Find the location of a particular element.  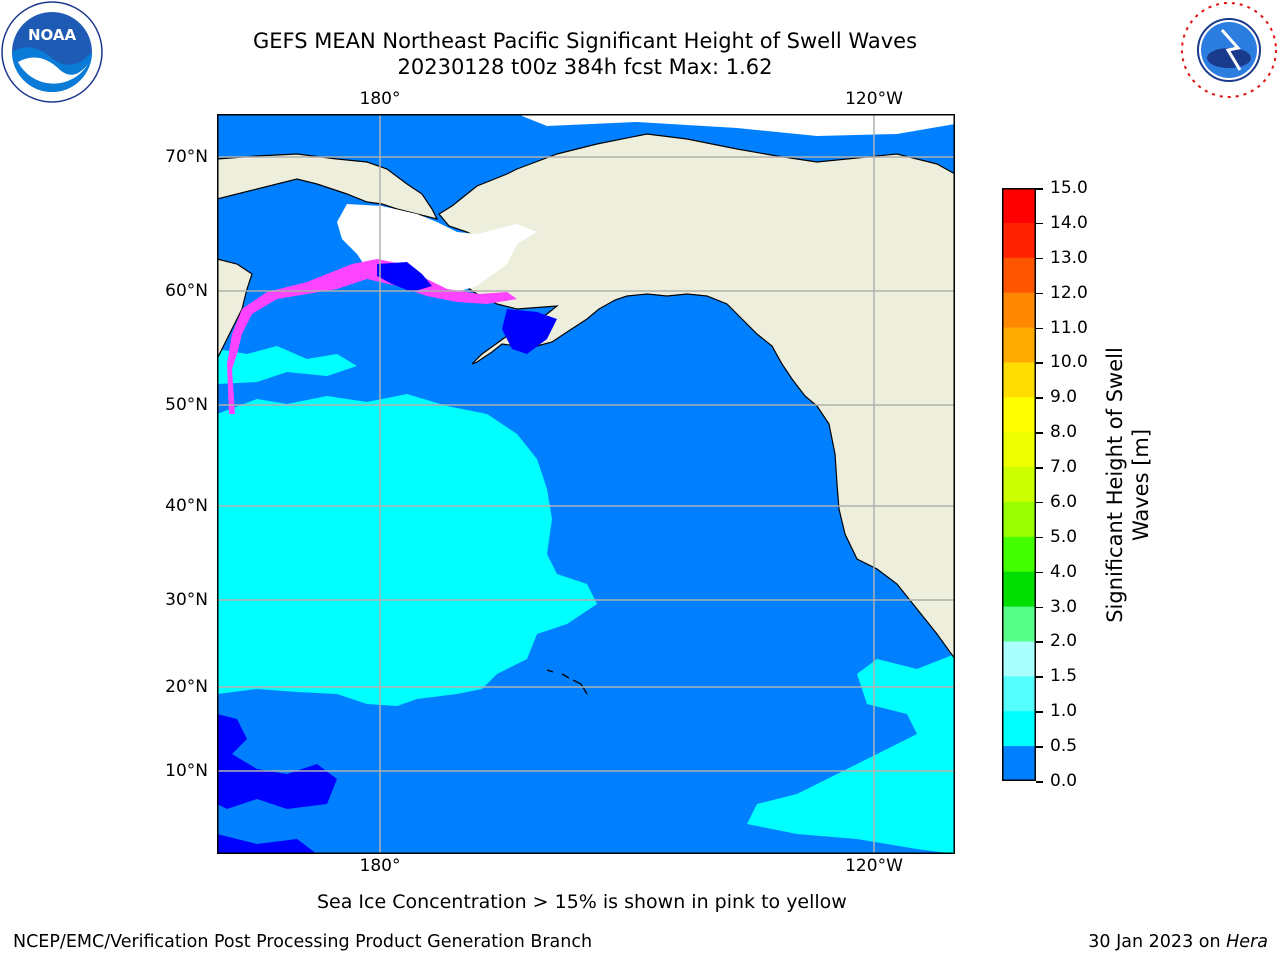

land-siberia is located at coordinates (328, 186).